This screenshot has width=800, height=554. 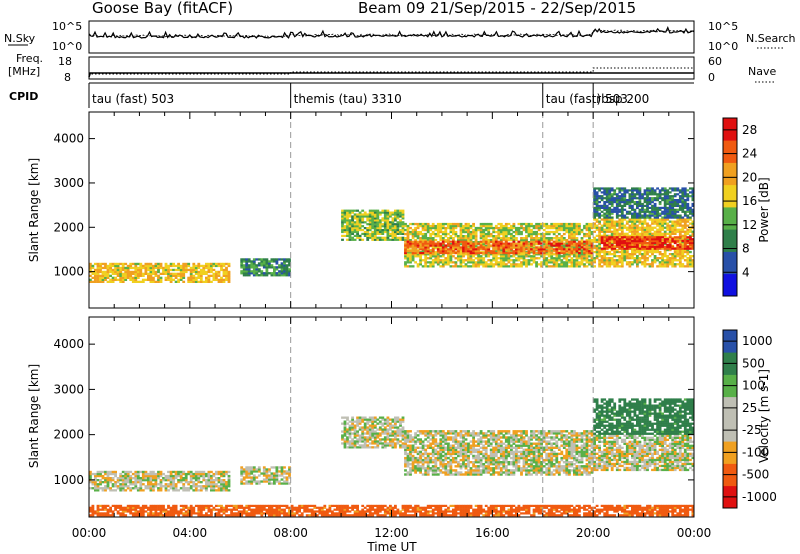 What do you see at coordinates (715, 61) in the screenshot?
I see `freq-right-tick-high: 60` at bounding box center [715, 61].